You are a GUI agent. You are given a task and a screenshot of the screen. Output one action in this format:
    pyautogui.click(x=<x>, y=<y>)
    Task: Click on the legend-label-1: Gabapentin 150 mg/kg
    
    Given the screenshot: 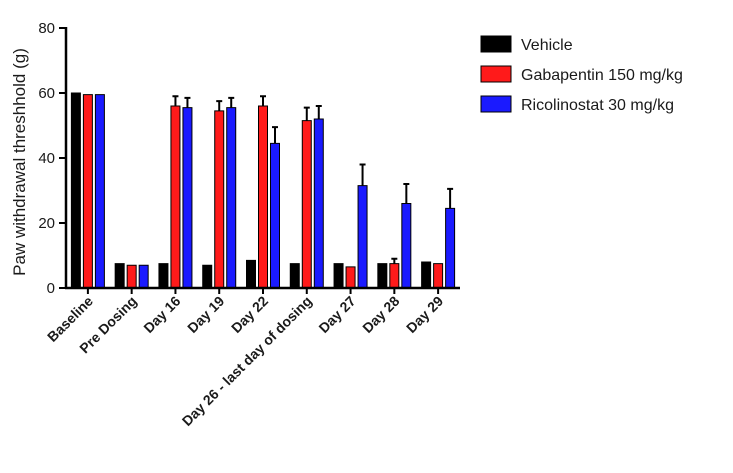 What is the action you would take?
    pyautogui.click(x=602, y=75)
    